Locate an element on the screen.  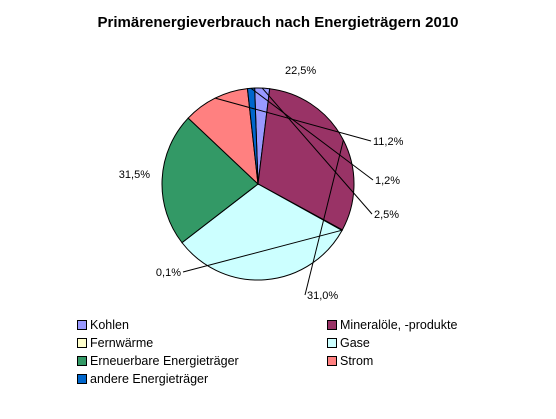
data-label: 31,5% is located at coordinates (134, 175).